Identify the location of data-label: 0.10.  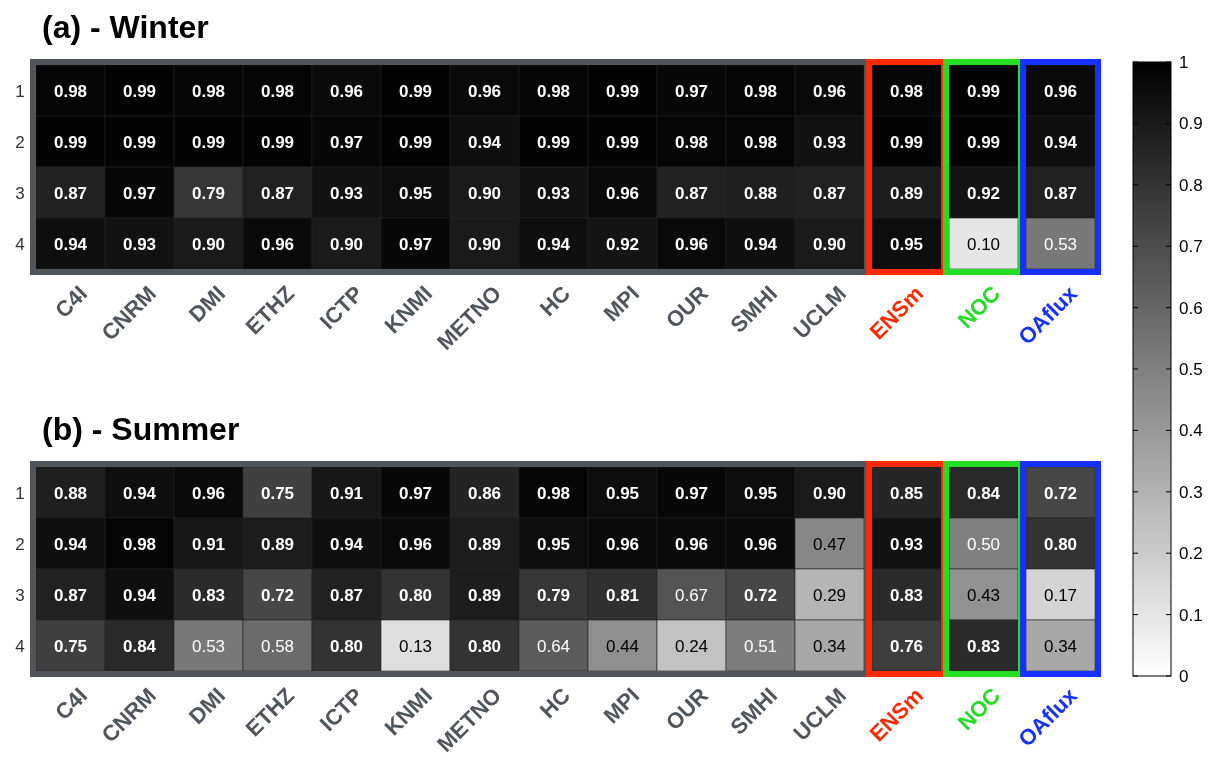
(983, 244).